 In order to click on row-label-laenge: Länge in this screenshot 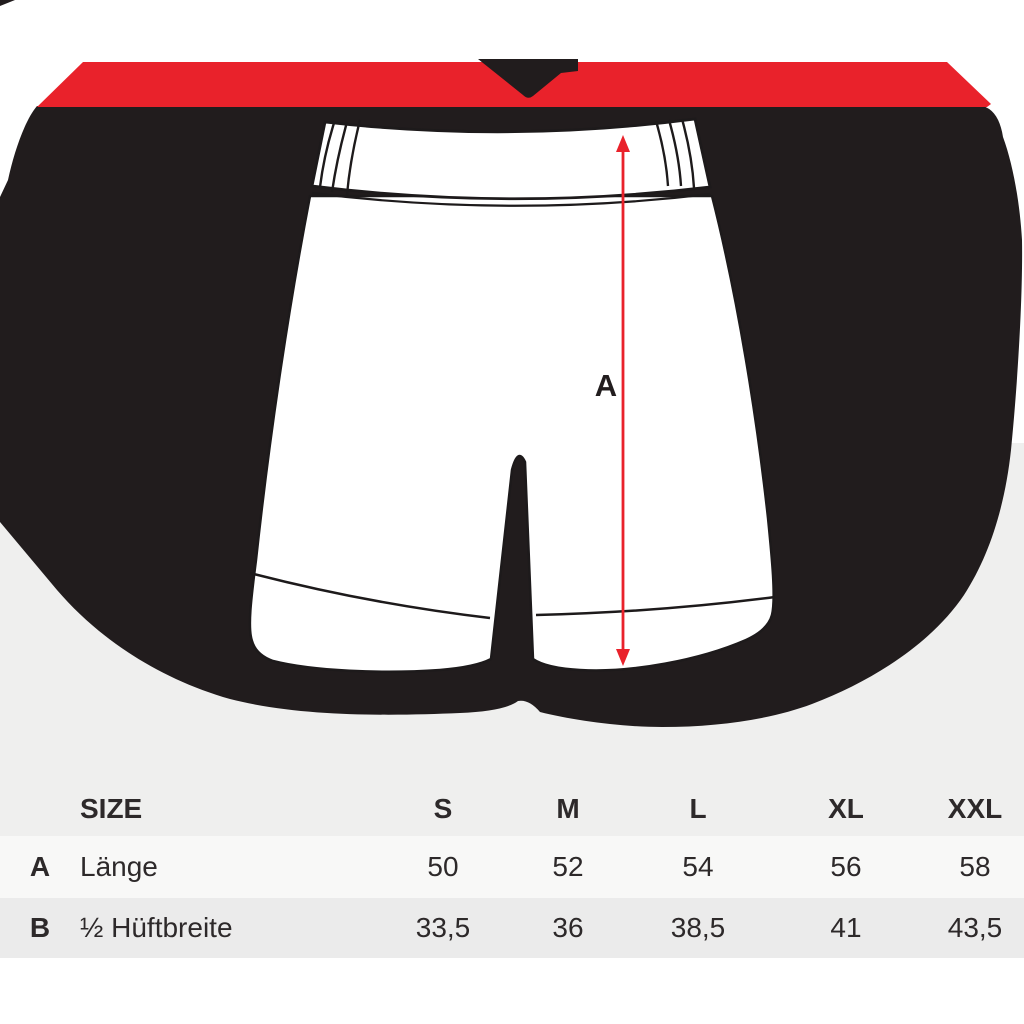, I will do `click(119, 866)`.